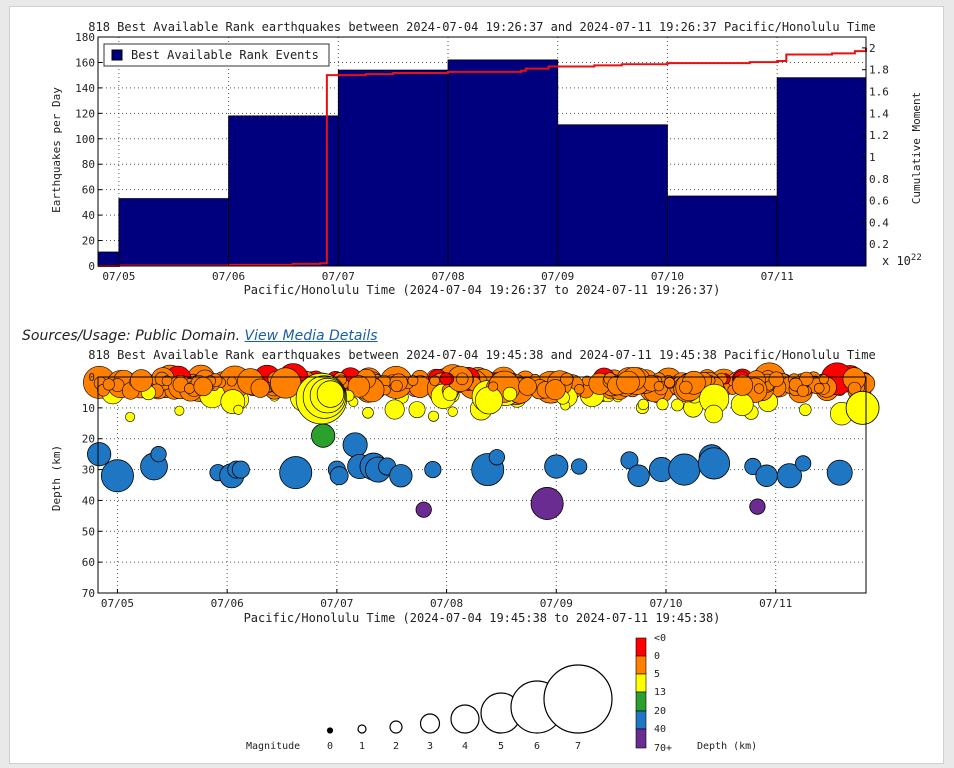 The width and height of the screenshot is (954, 768). Describe the element at coordinates (667, 276) in the screenshot. I see `top-xtick-label: 07/10` at that location.